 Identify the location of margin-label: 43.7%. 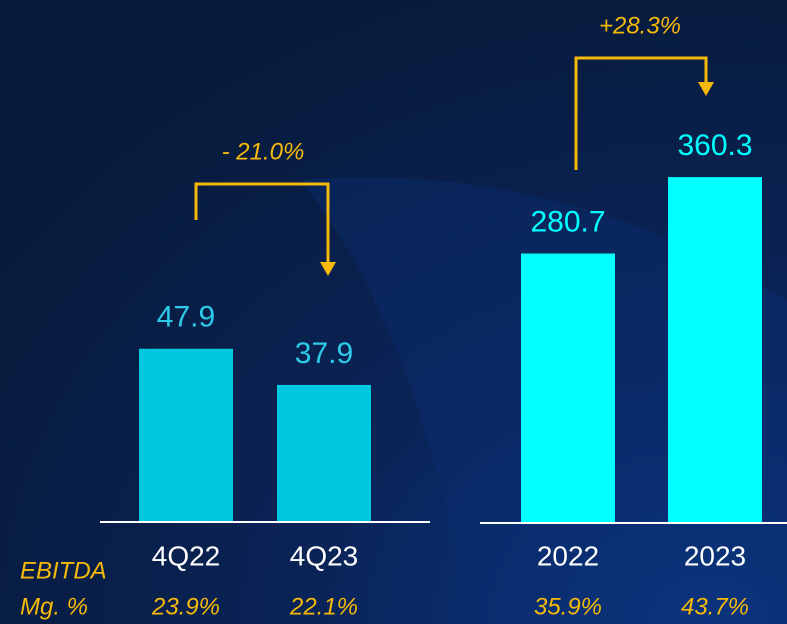
(715, 606).